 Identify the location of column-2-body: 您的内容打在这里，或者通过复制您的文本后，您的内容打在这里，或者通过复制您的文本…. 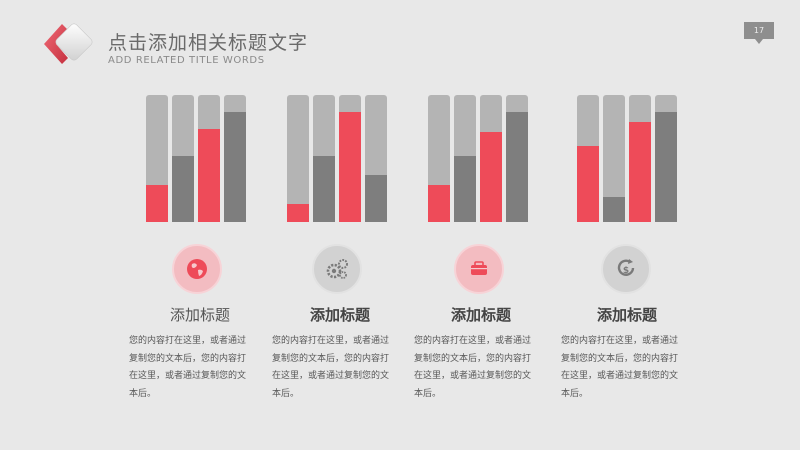
(331, 367).